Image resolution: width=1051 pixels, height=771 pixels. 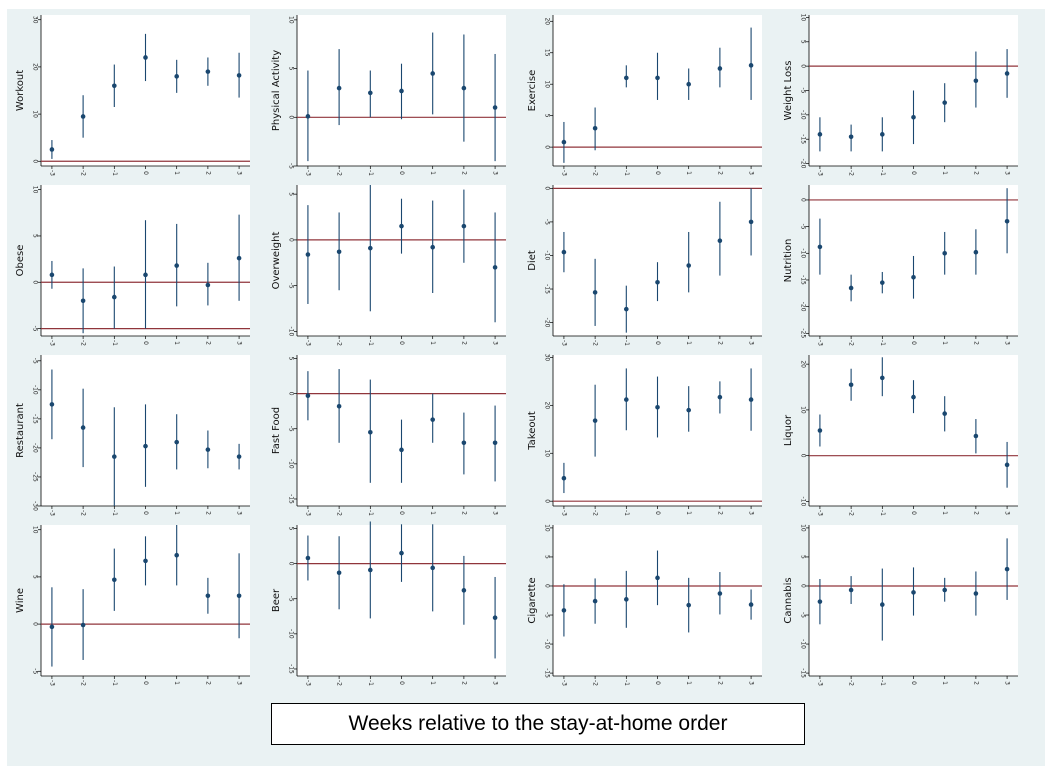 I want to click on panel-exercise: 0 5 10 15 20 -3 -2 -1 0 1 2 3 Exercise, so click(x=645, y=93).